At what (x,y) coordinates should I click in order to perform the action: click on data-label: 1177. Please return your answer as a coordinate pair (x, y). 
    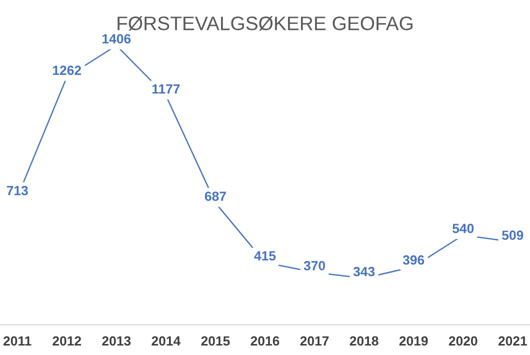
    Looking at the image, I should click on (166, 89).